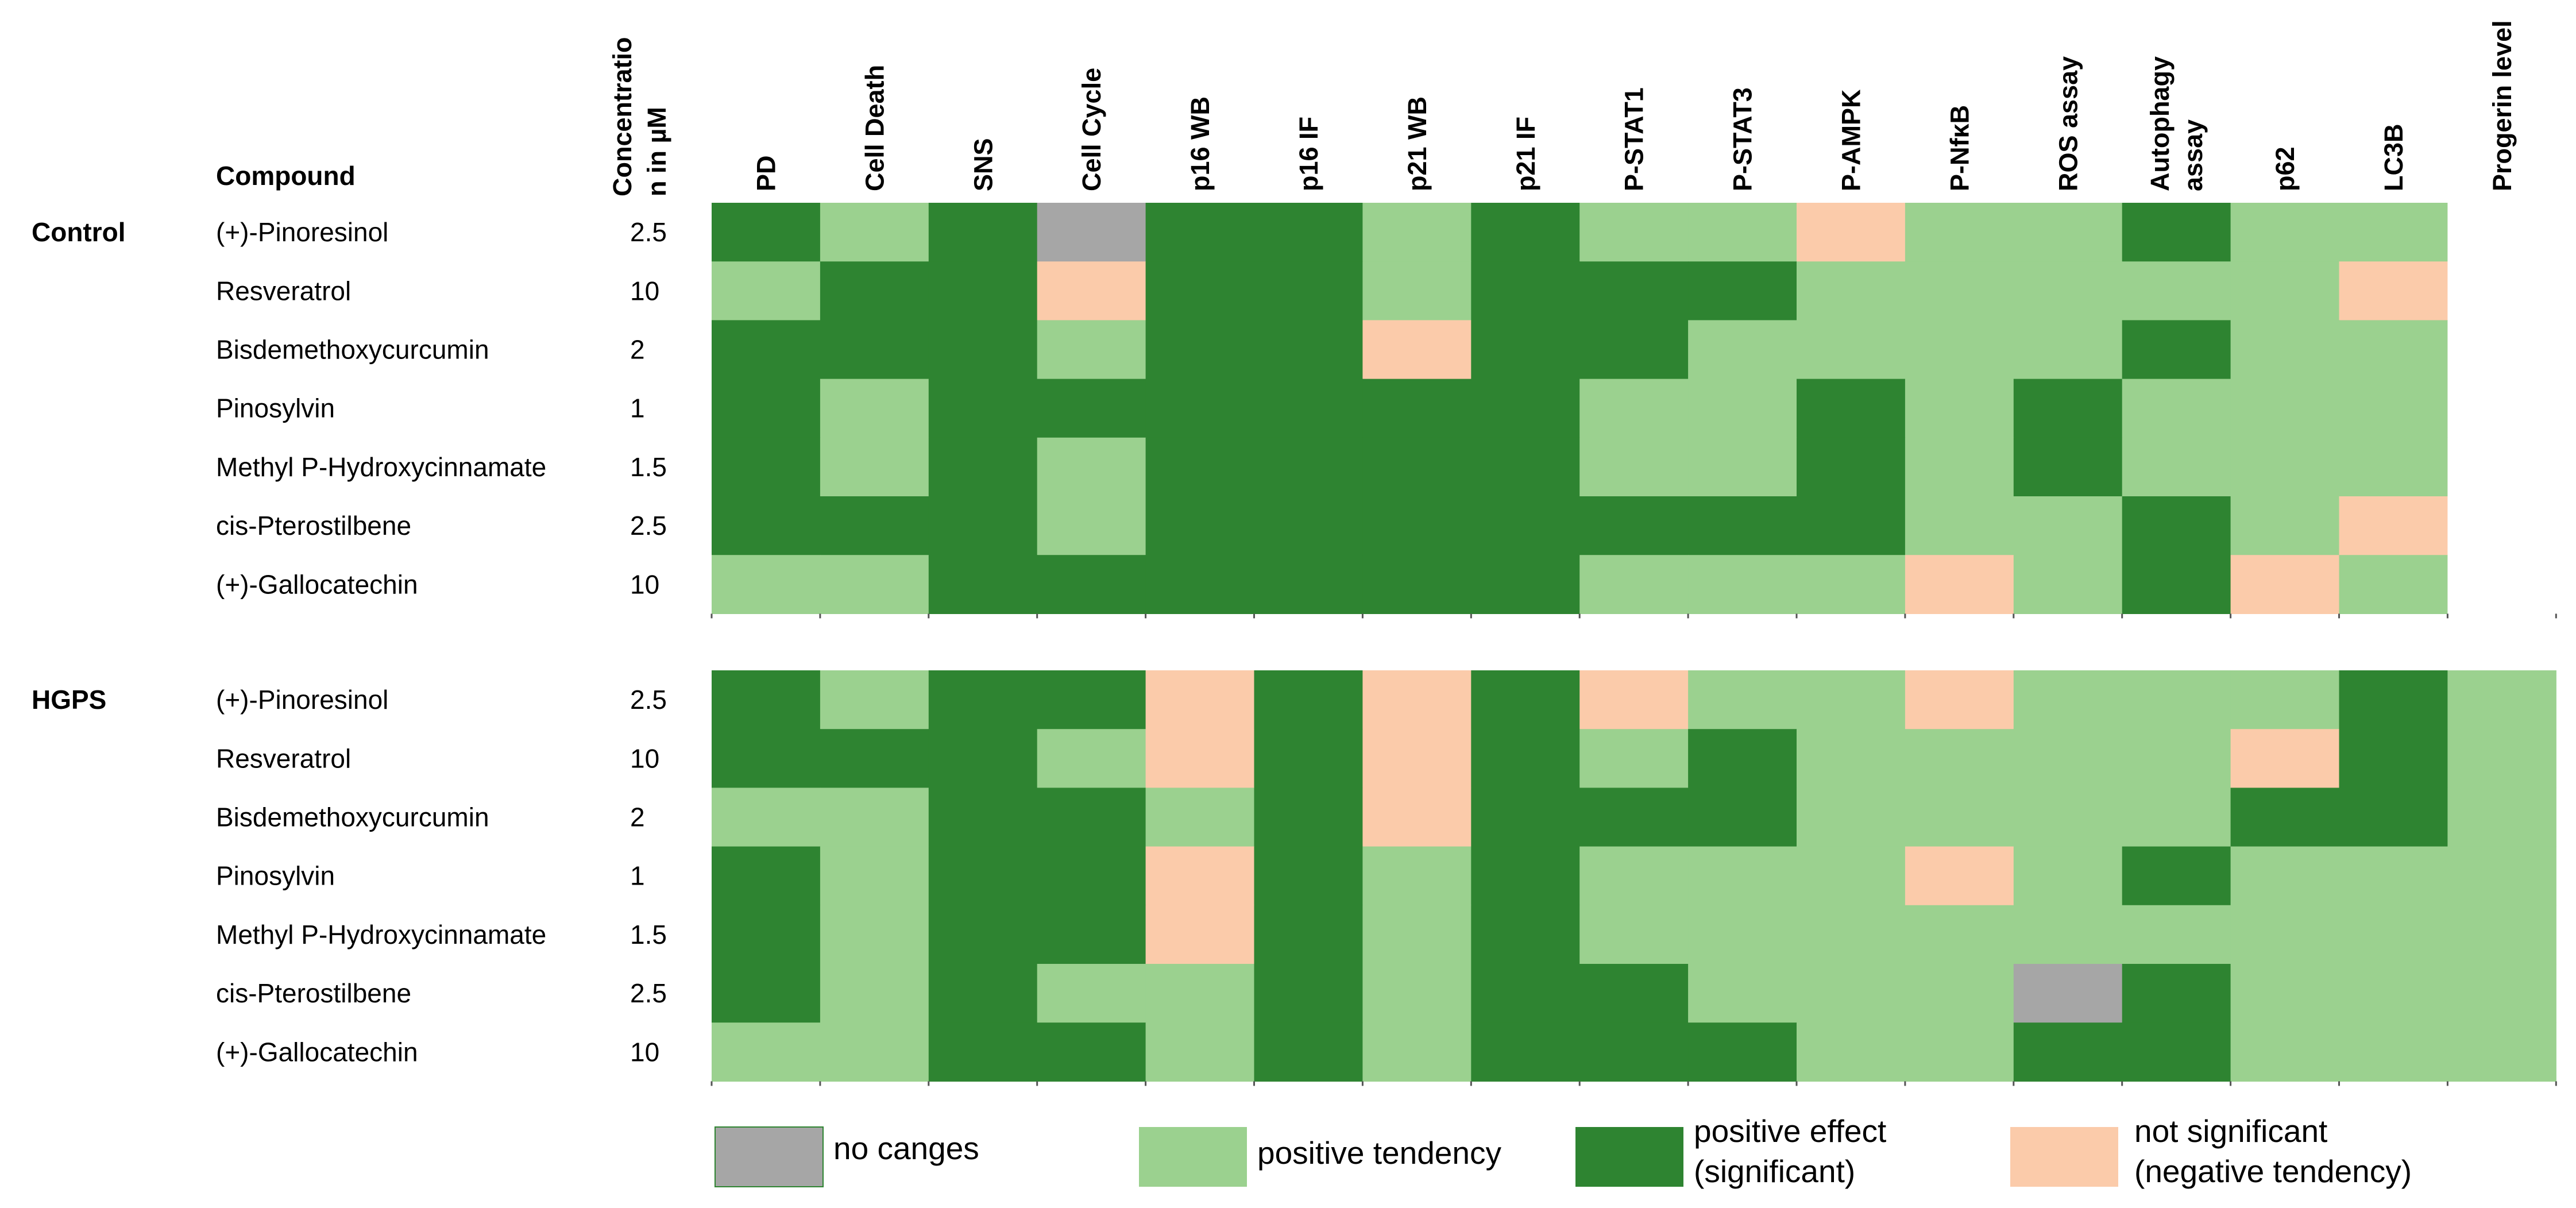 The width and height of the screenshot is (2576, 1208). What do you see at coordinates (1091, 291) in the screenshot?
I see `heatmap-cell-control-r2-c4` at bounding box center [1091, 291].